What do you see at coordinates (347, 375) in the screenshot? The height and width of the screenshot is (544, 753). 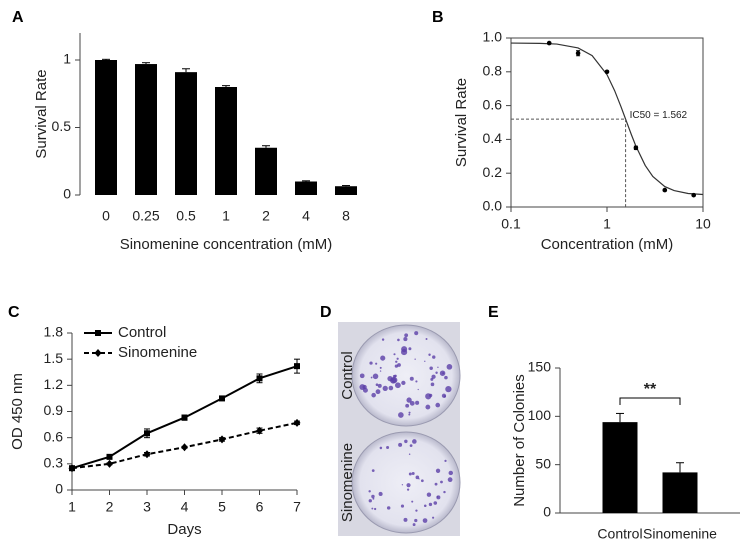 I see `row-label: Control` at bounding box center [347, 375].